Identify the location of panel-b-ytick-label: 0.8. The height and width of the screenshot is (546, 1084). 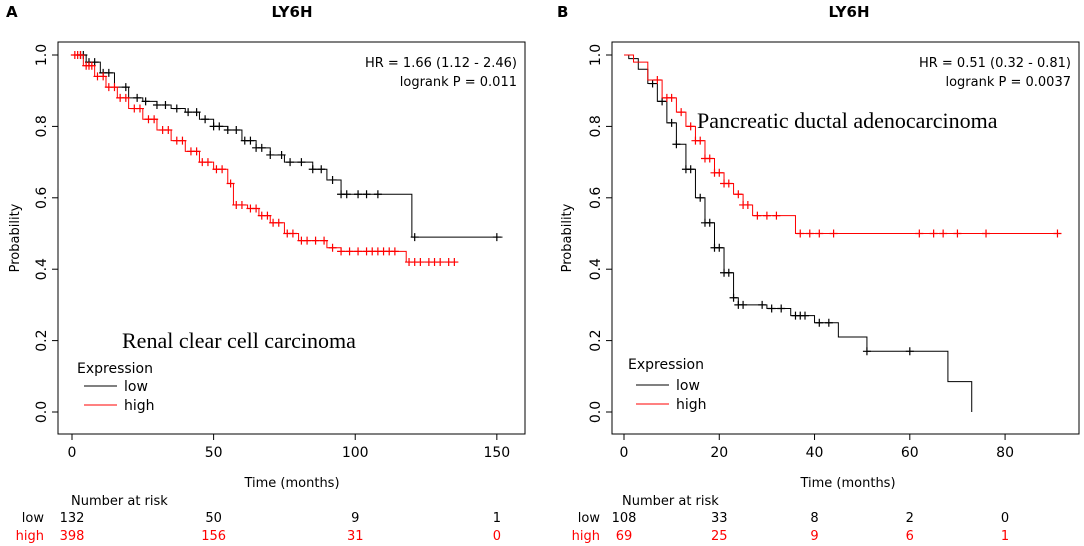
(596, 126).